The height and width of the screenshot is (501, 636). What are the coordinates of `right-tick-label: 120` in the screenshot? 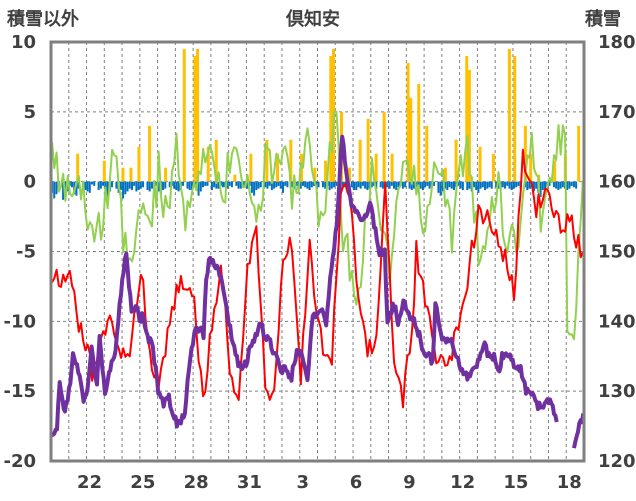 It's located at (617, 461).